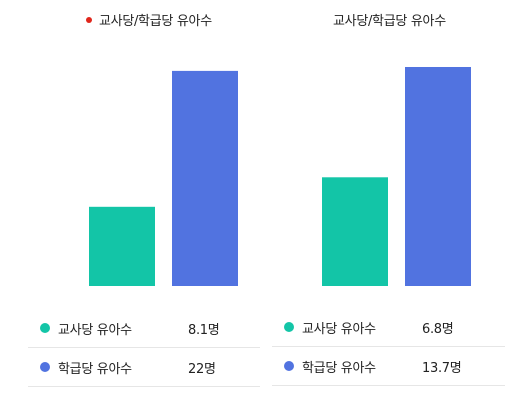 This screenshot has height=402, width=505. Describe the element at coordinates (388, 327) in the screenshot. I see `legend-row-teachers: 교사당 유아수 6.8명` at that location.